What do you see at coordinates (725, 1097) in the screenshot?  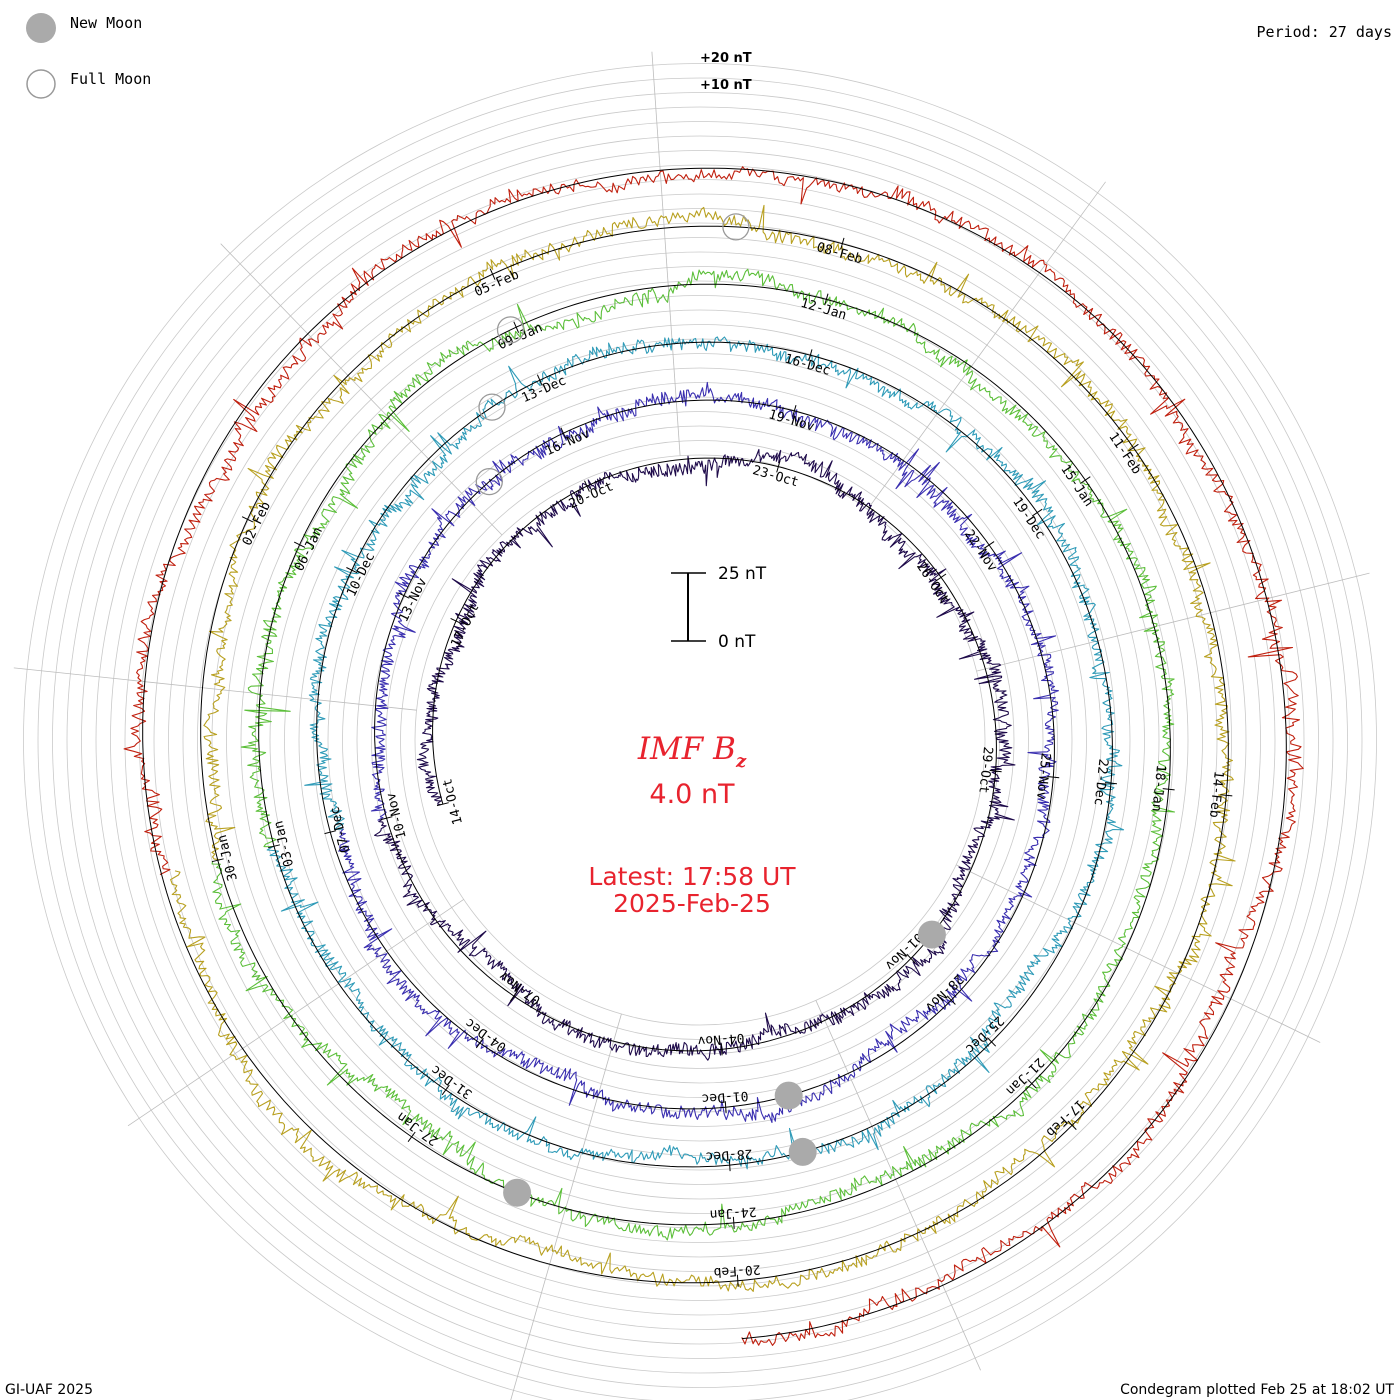 I see `date-tick-label: 01-Dec` at bounding box center [725, 1097].